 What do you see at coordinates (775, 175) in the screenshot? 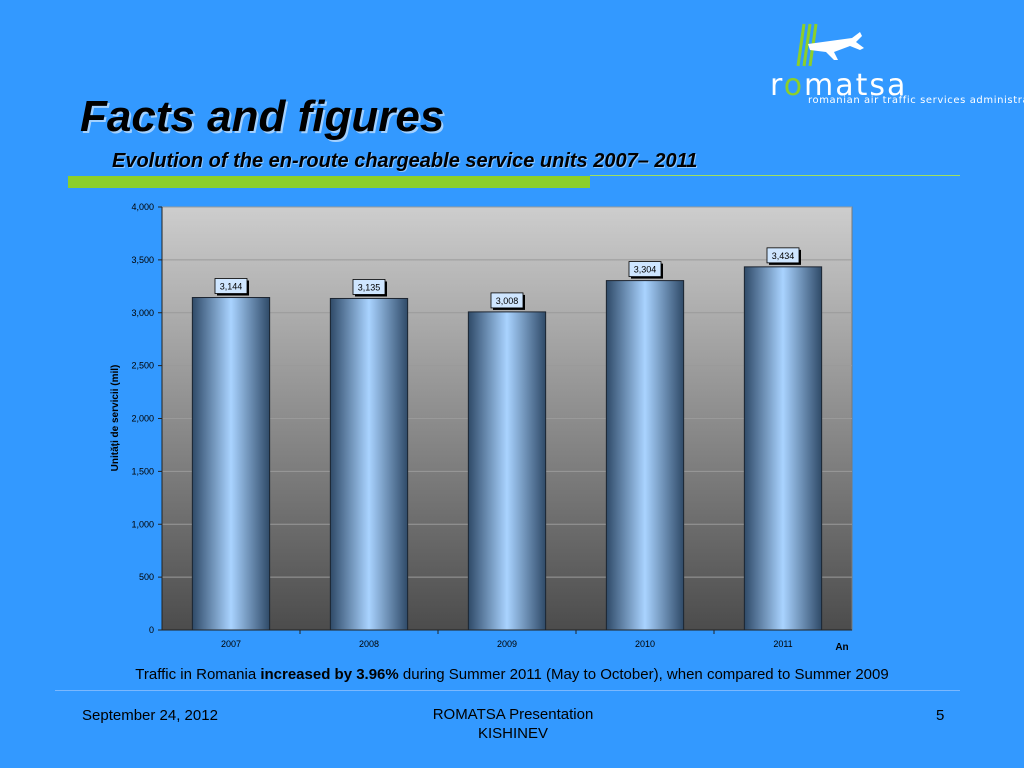
I see `title-underline-rule` at bounding box center [775, 175].